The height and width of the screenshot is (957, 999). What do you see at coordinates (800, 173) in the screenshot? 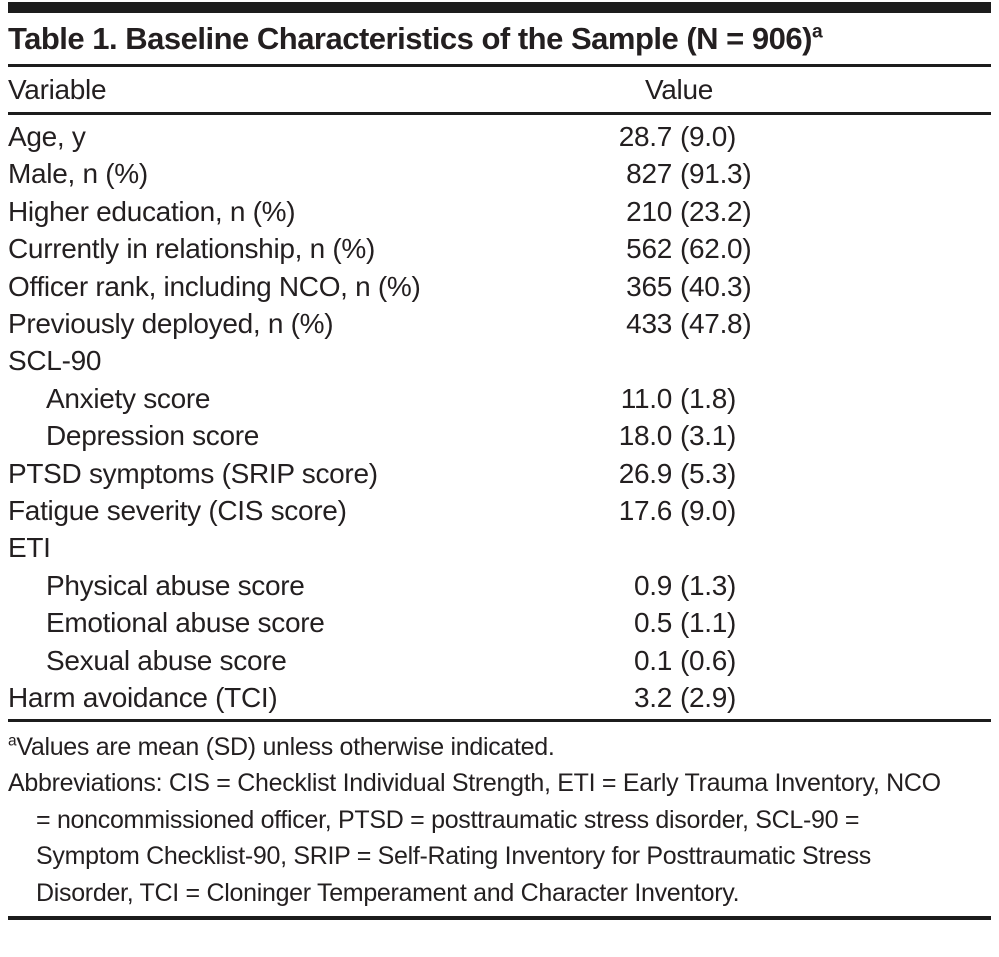
I see `row-value: 827 (91.3)` at bounding box center [800, 173].